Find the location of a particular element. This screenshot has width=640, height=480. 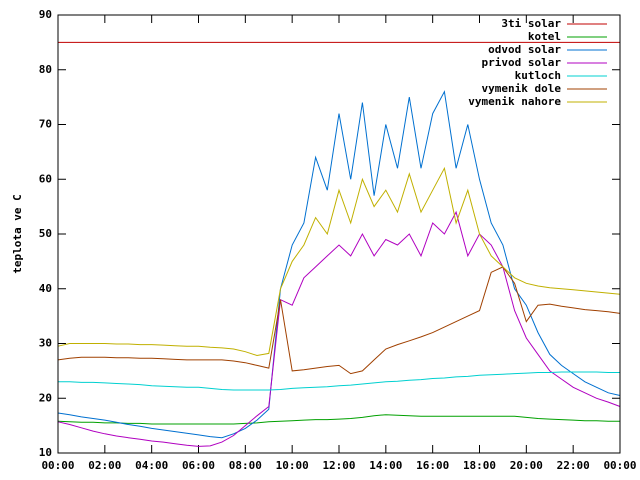

x-tick-label: 12:00 is located at coordinates (338, 465).